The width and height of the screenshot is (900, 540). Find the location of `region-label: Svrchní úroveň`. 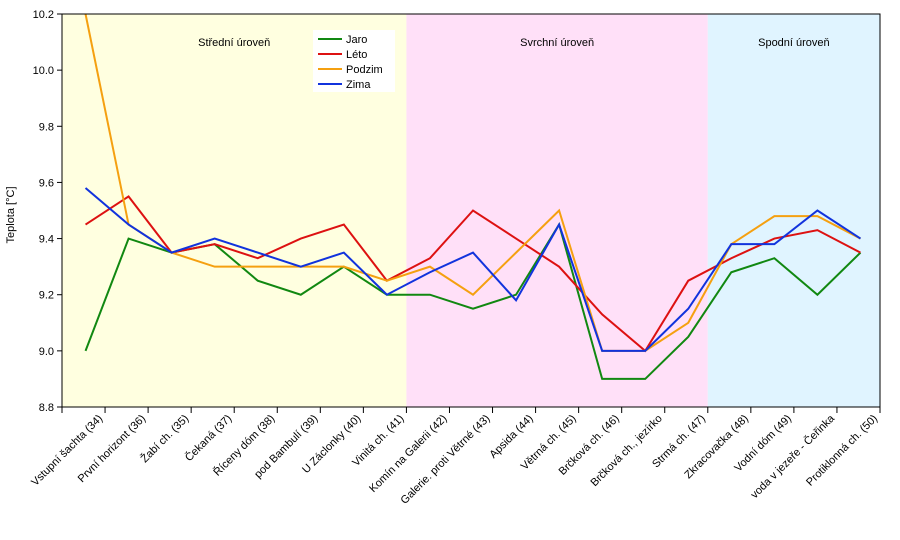

region-label: Svrchní úroveň is located at coordinates (557, 43).